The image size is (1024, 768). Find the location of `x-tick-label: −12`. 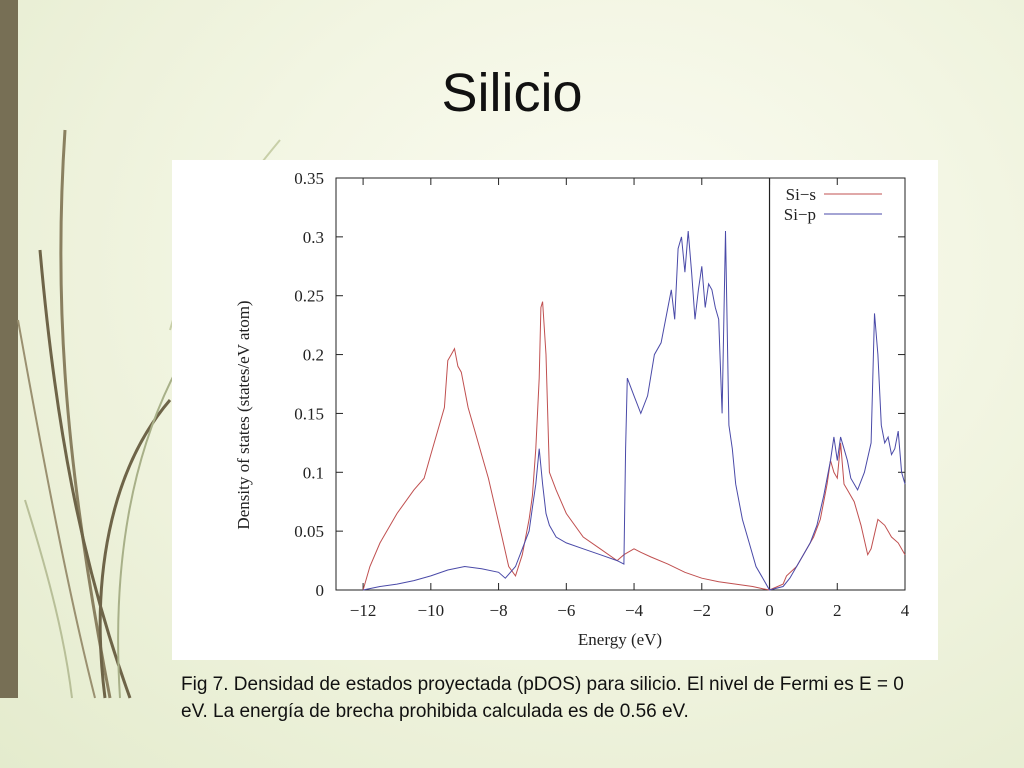

x-tick-label: −12 is located at coordinates (363, 610).